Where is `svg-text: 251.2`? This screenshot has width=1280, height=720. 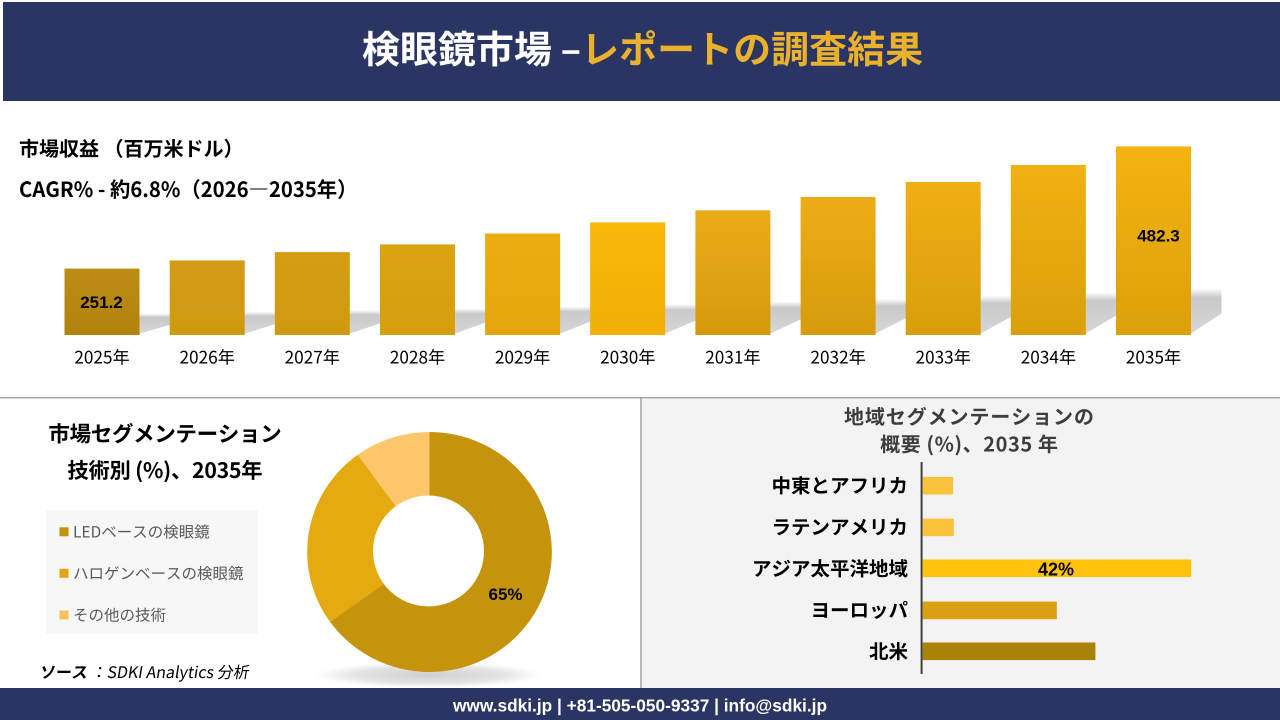 svg-text: 251.2 is located at coordinates (101, 302).